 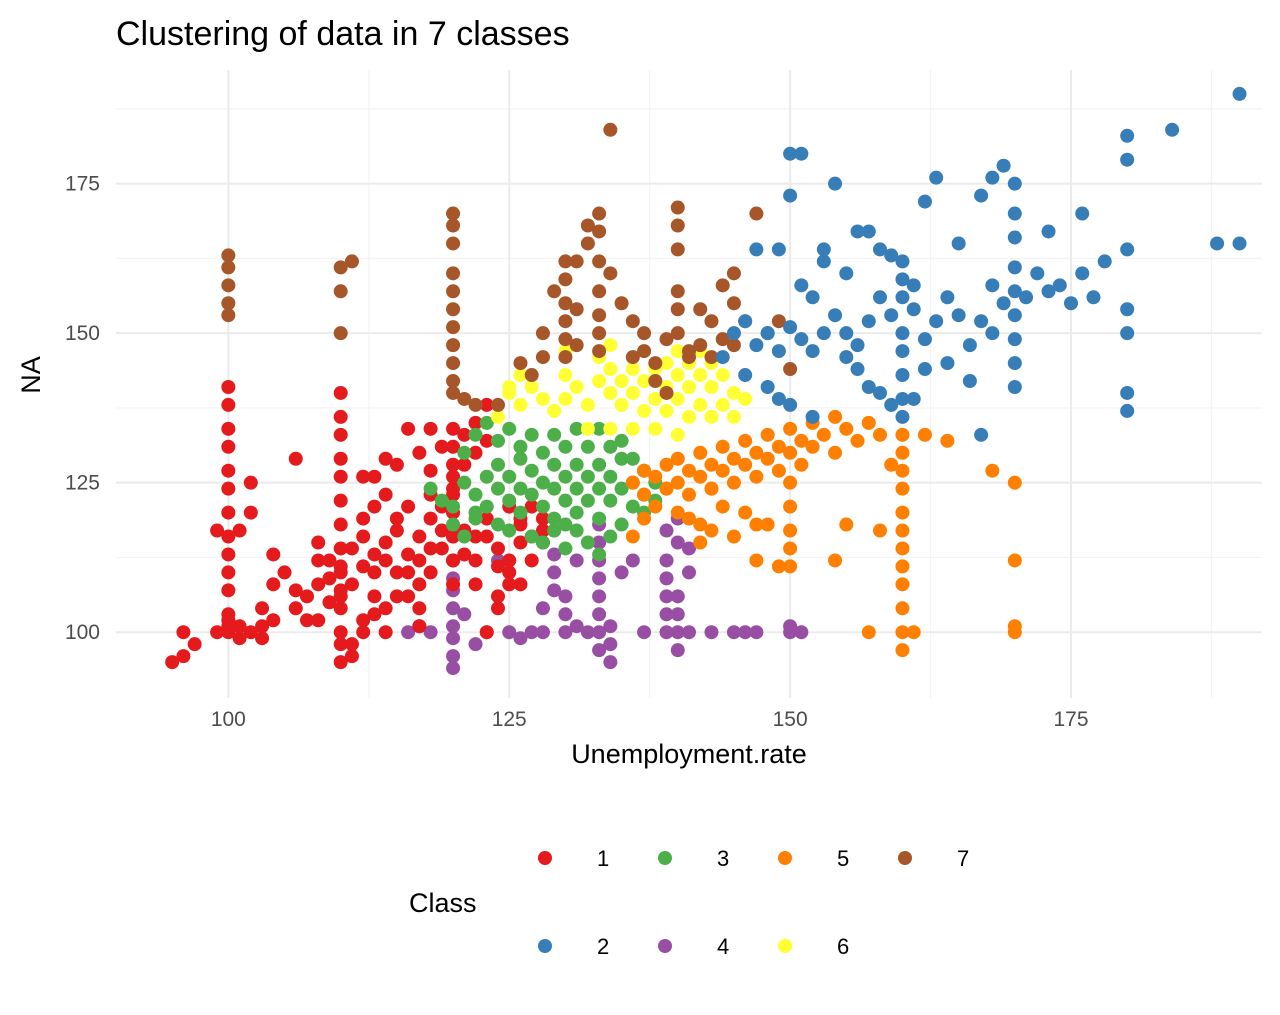 What do you see at coordinates (82, 409) in the screenshot?
I see `y-axis-ticks: 100 125 150 175` at bounding box center [82, 409].